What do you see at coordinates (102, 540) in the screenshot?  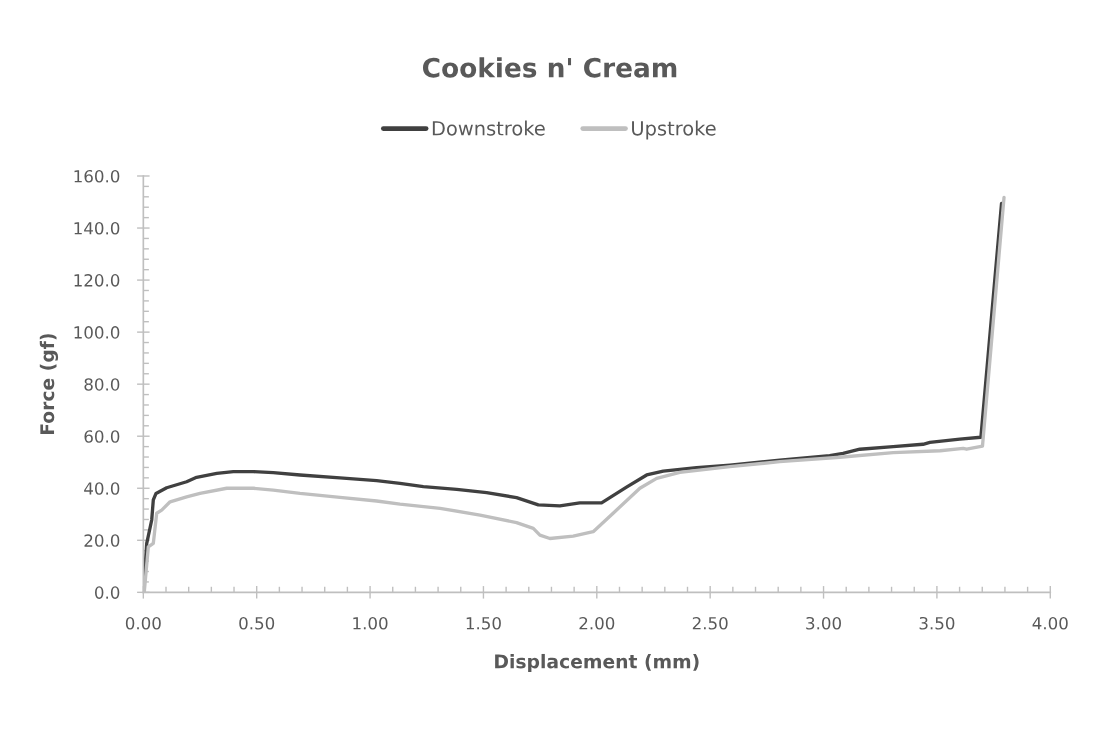 I see `y-tick-label: 20.0` at bounding box center [102, 540].